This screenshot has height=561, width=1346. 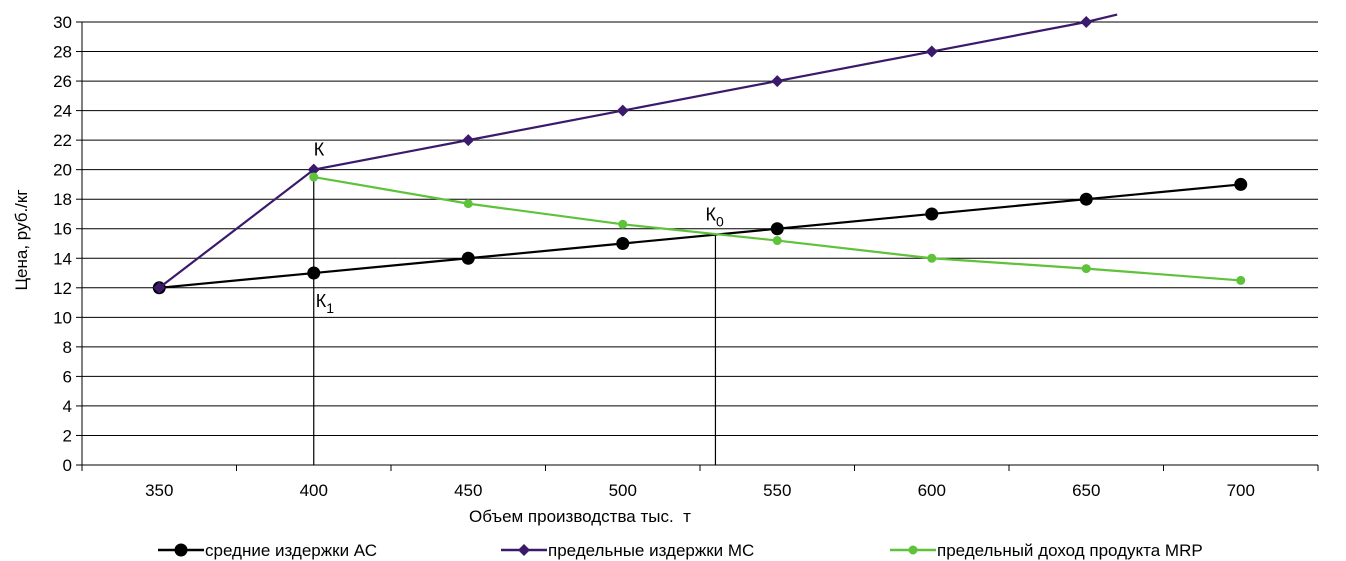 What do you see at coordinates (777, 490) in the screenshot?
I see `x-tick-label-550: 550` at bounding box center [777, 490].